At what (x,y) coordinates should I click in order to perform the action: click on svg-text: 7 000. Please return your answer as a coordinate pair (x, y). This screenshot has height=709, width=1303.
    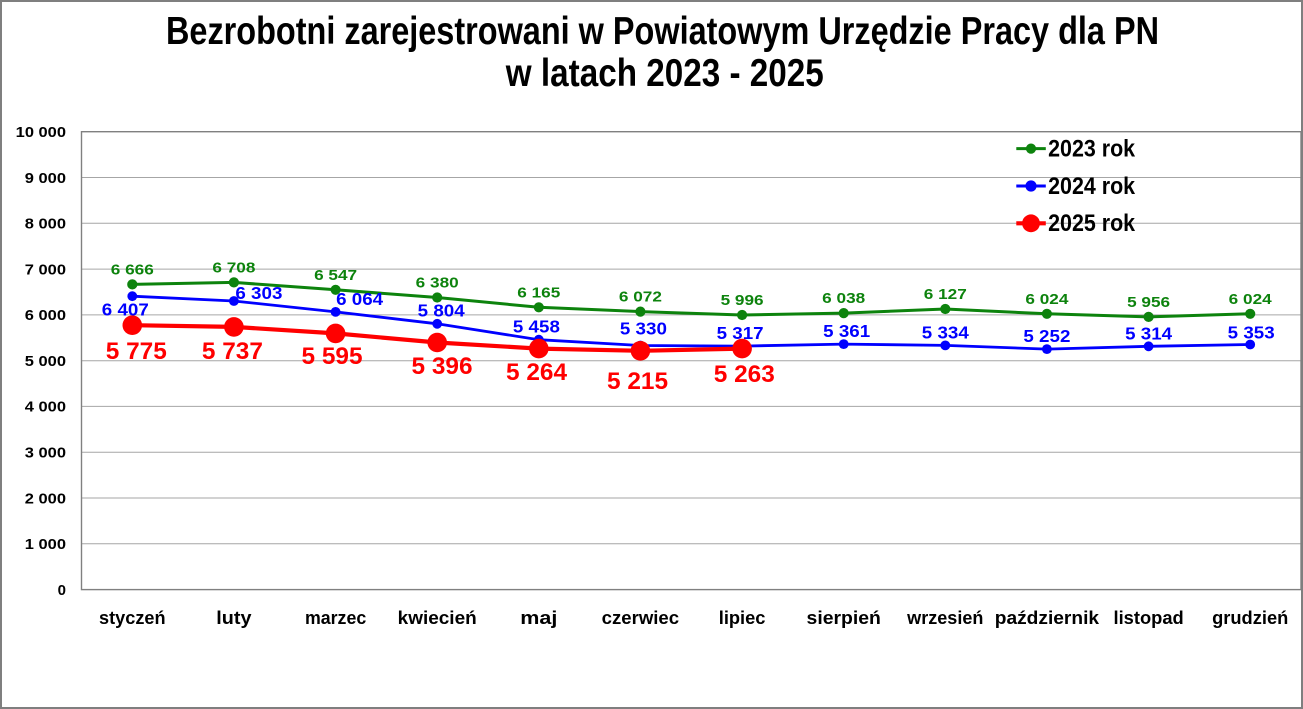
    Looking at the image, I should click on (45, 269).